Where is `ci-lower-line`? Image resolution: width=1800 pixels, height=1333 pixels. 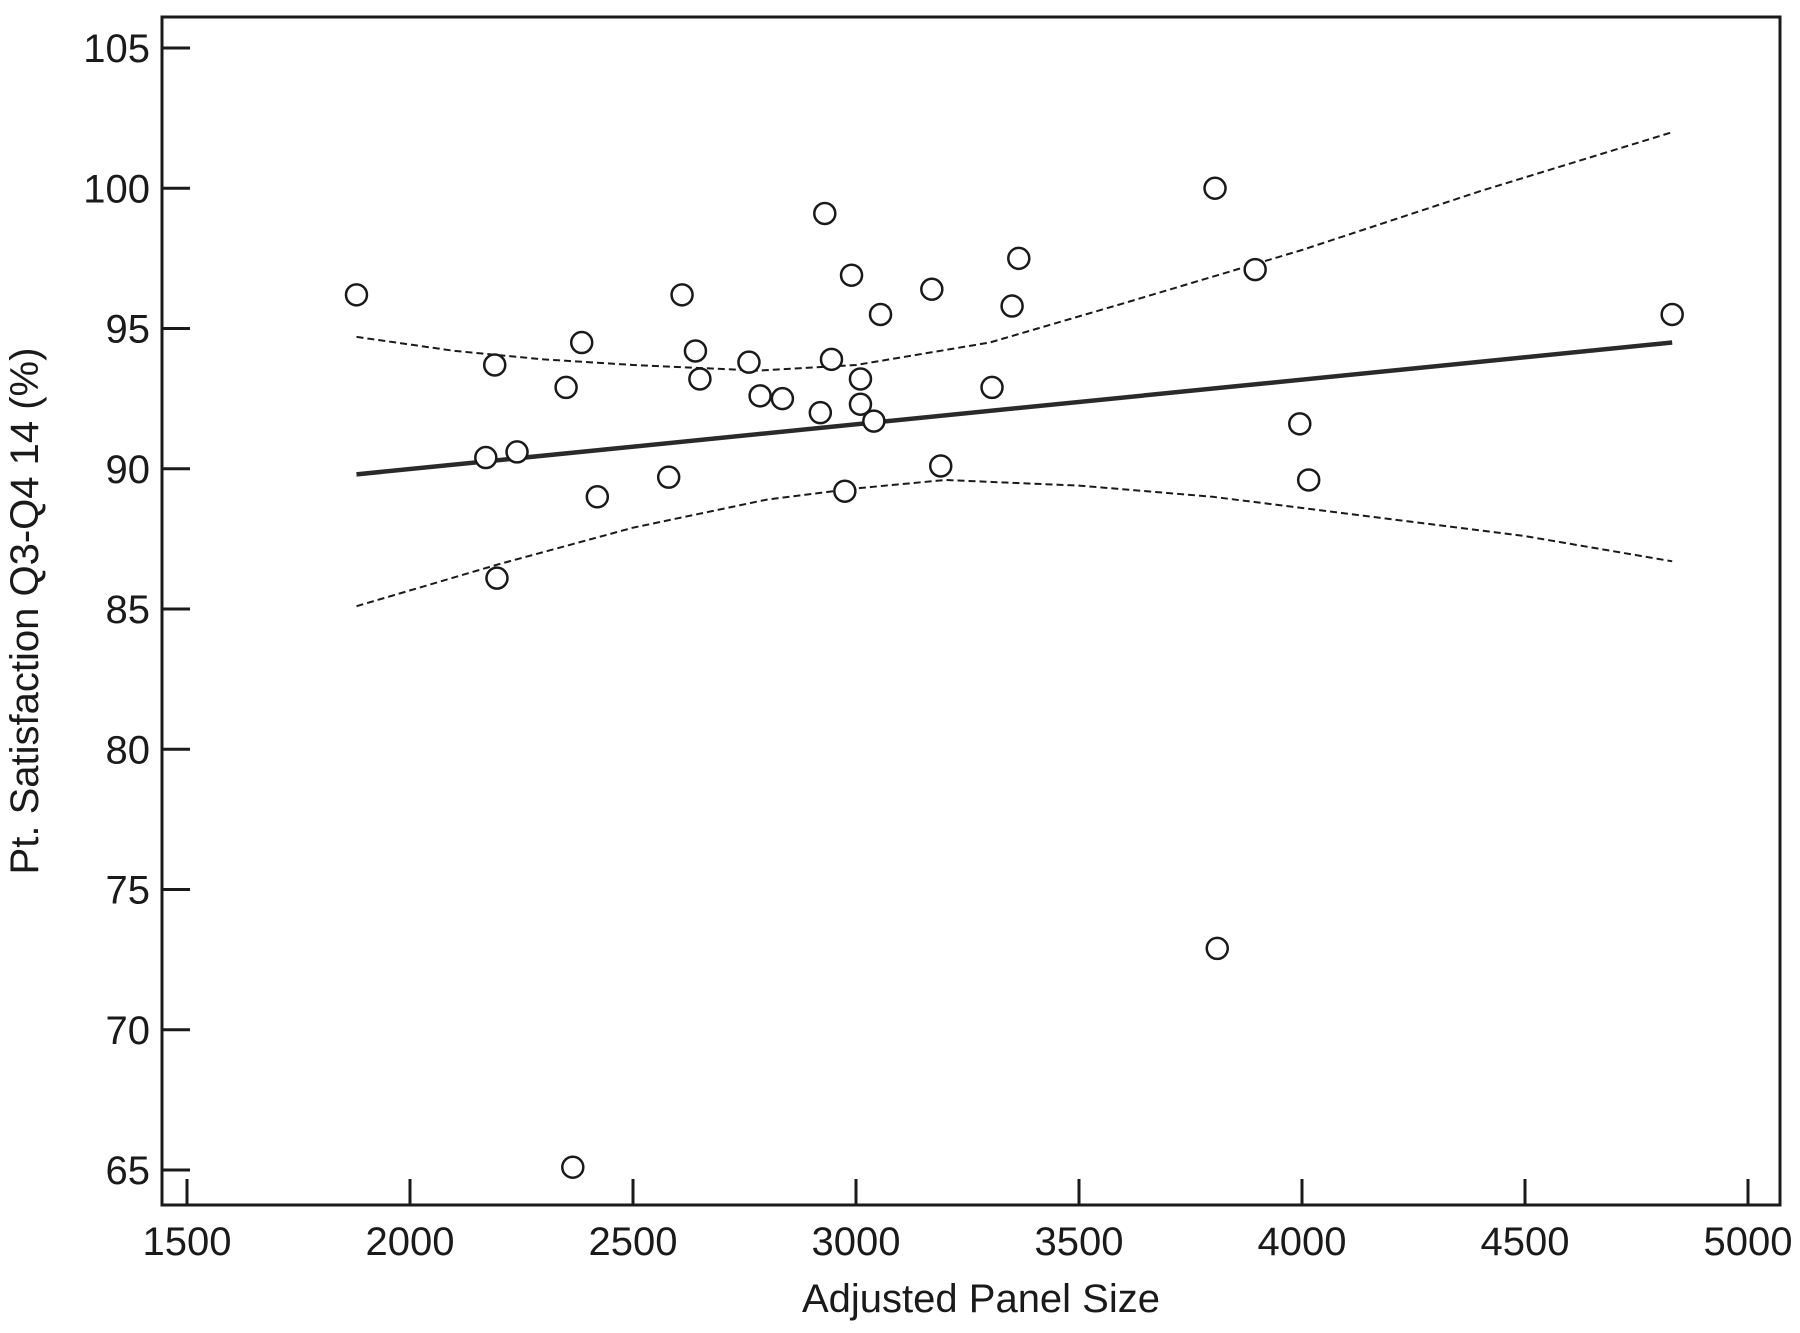
ci-lower-line is located at coordinates (1014, 543).